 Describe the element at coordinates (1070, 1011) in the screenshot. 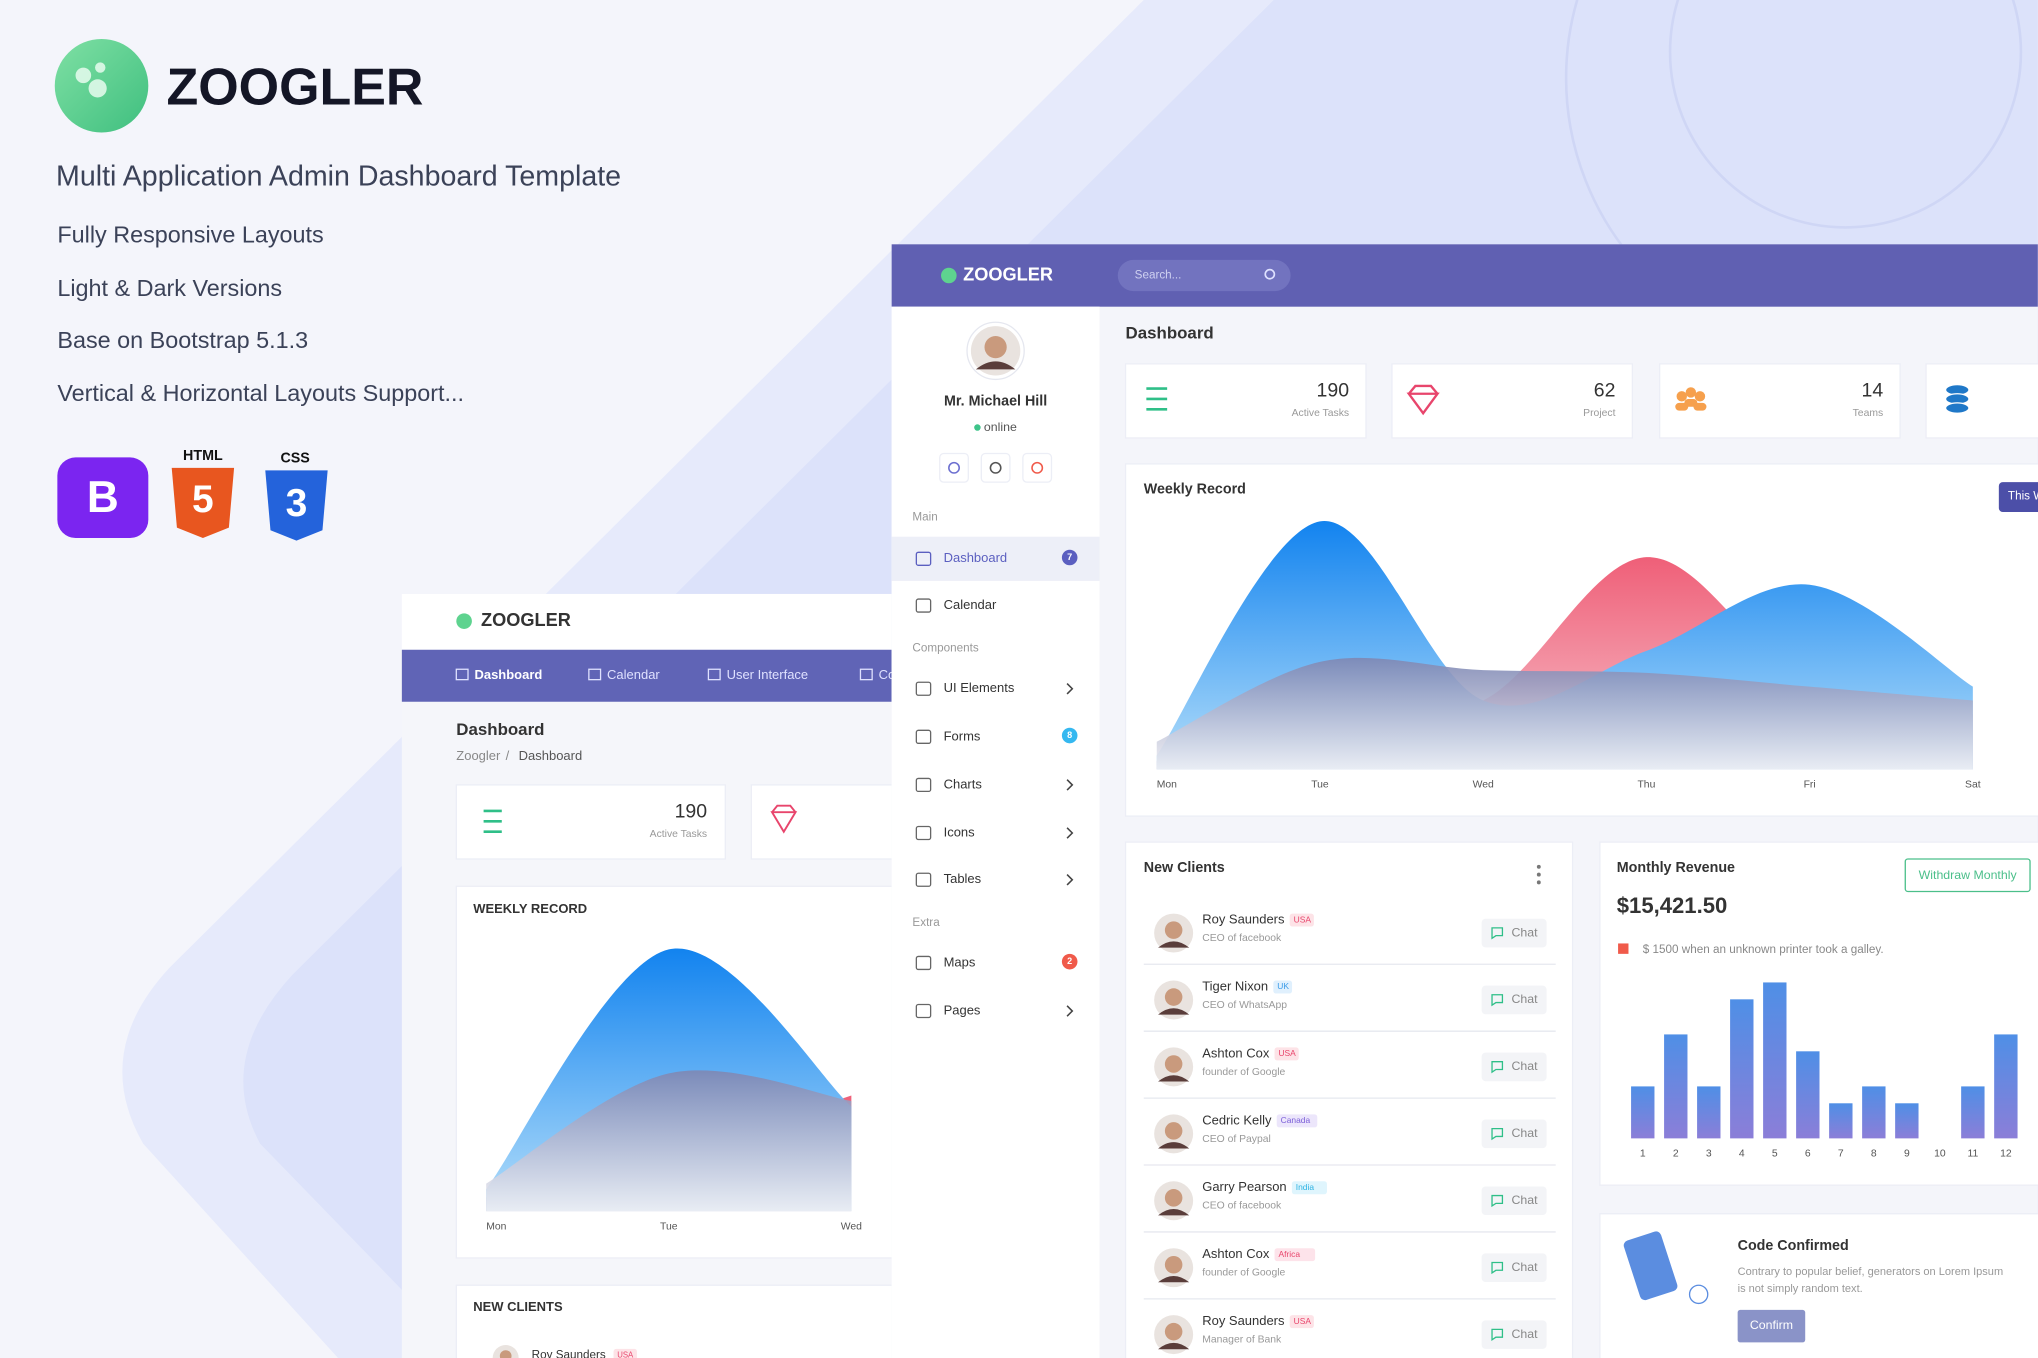

I see `chevron` at that location.